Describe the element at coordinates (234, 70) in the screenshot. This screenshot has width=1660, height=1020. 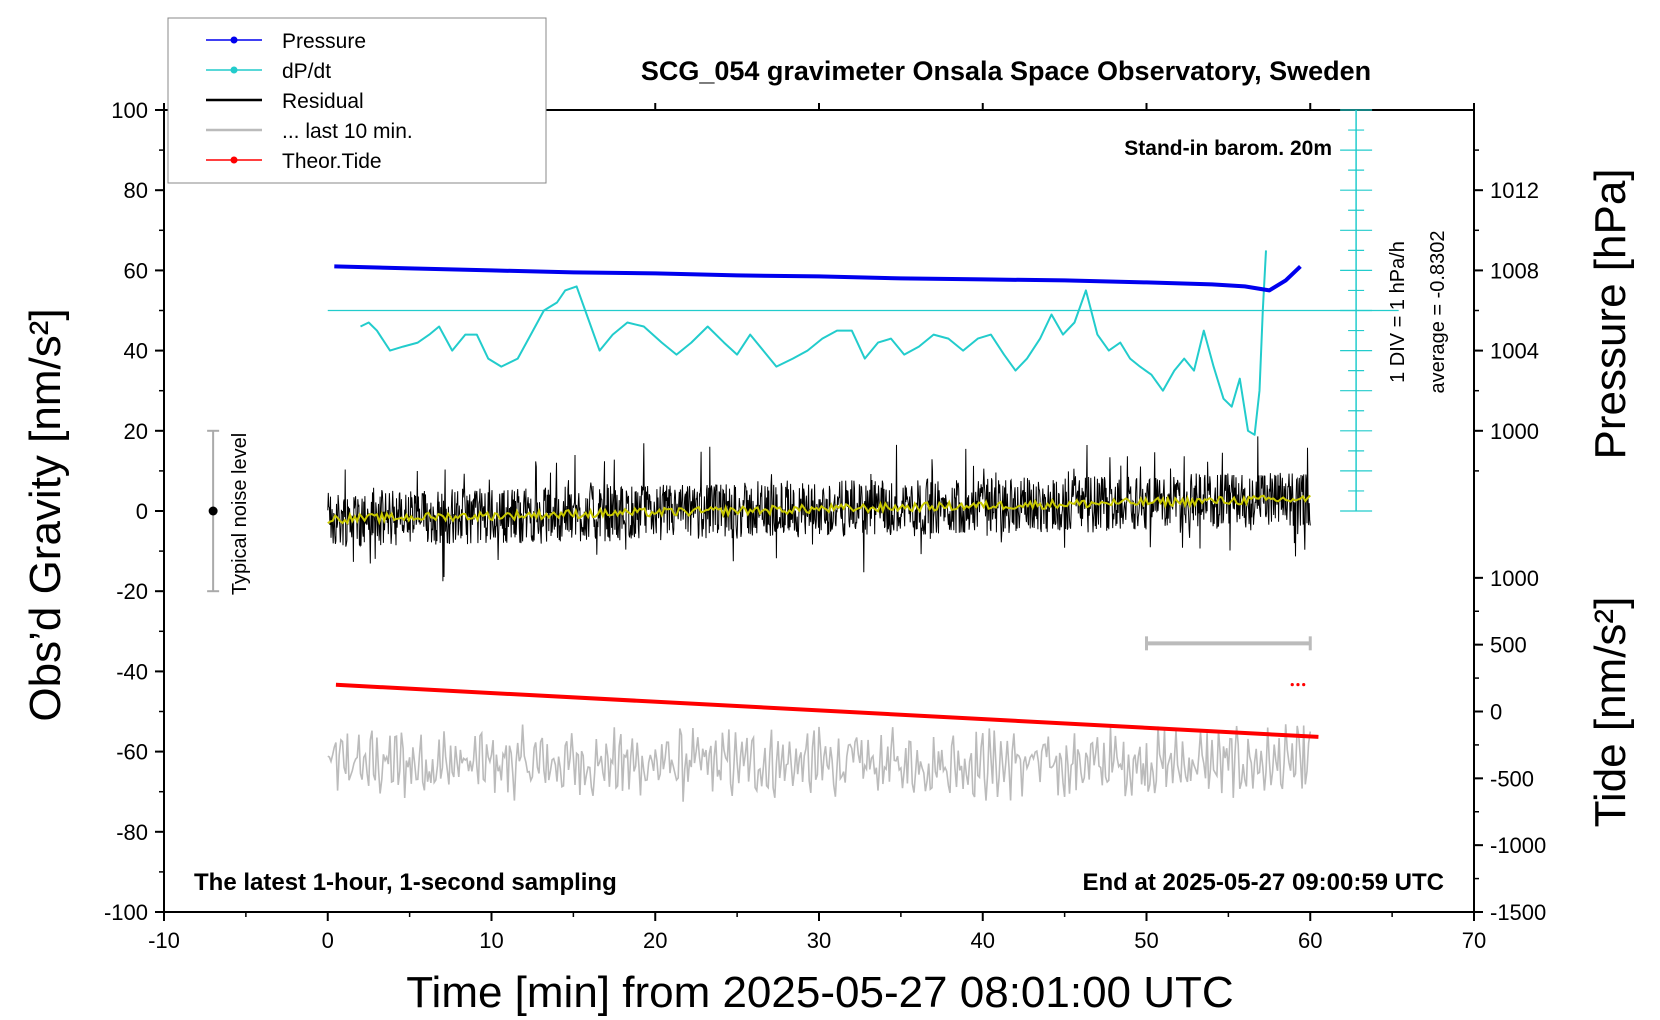
I see `legend-dpdt-marker` at that location.